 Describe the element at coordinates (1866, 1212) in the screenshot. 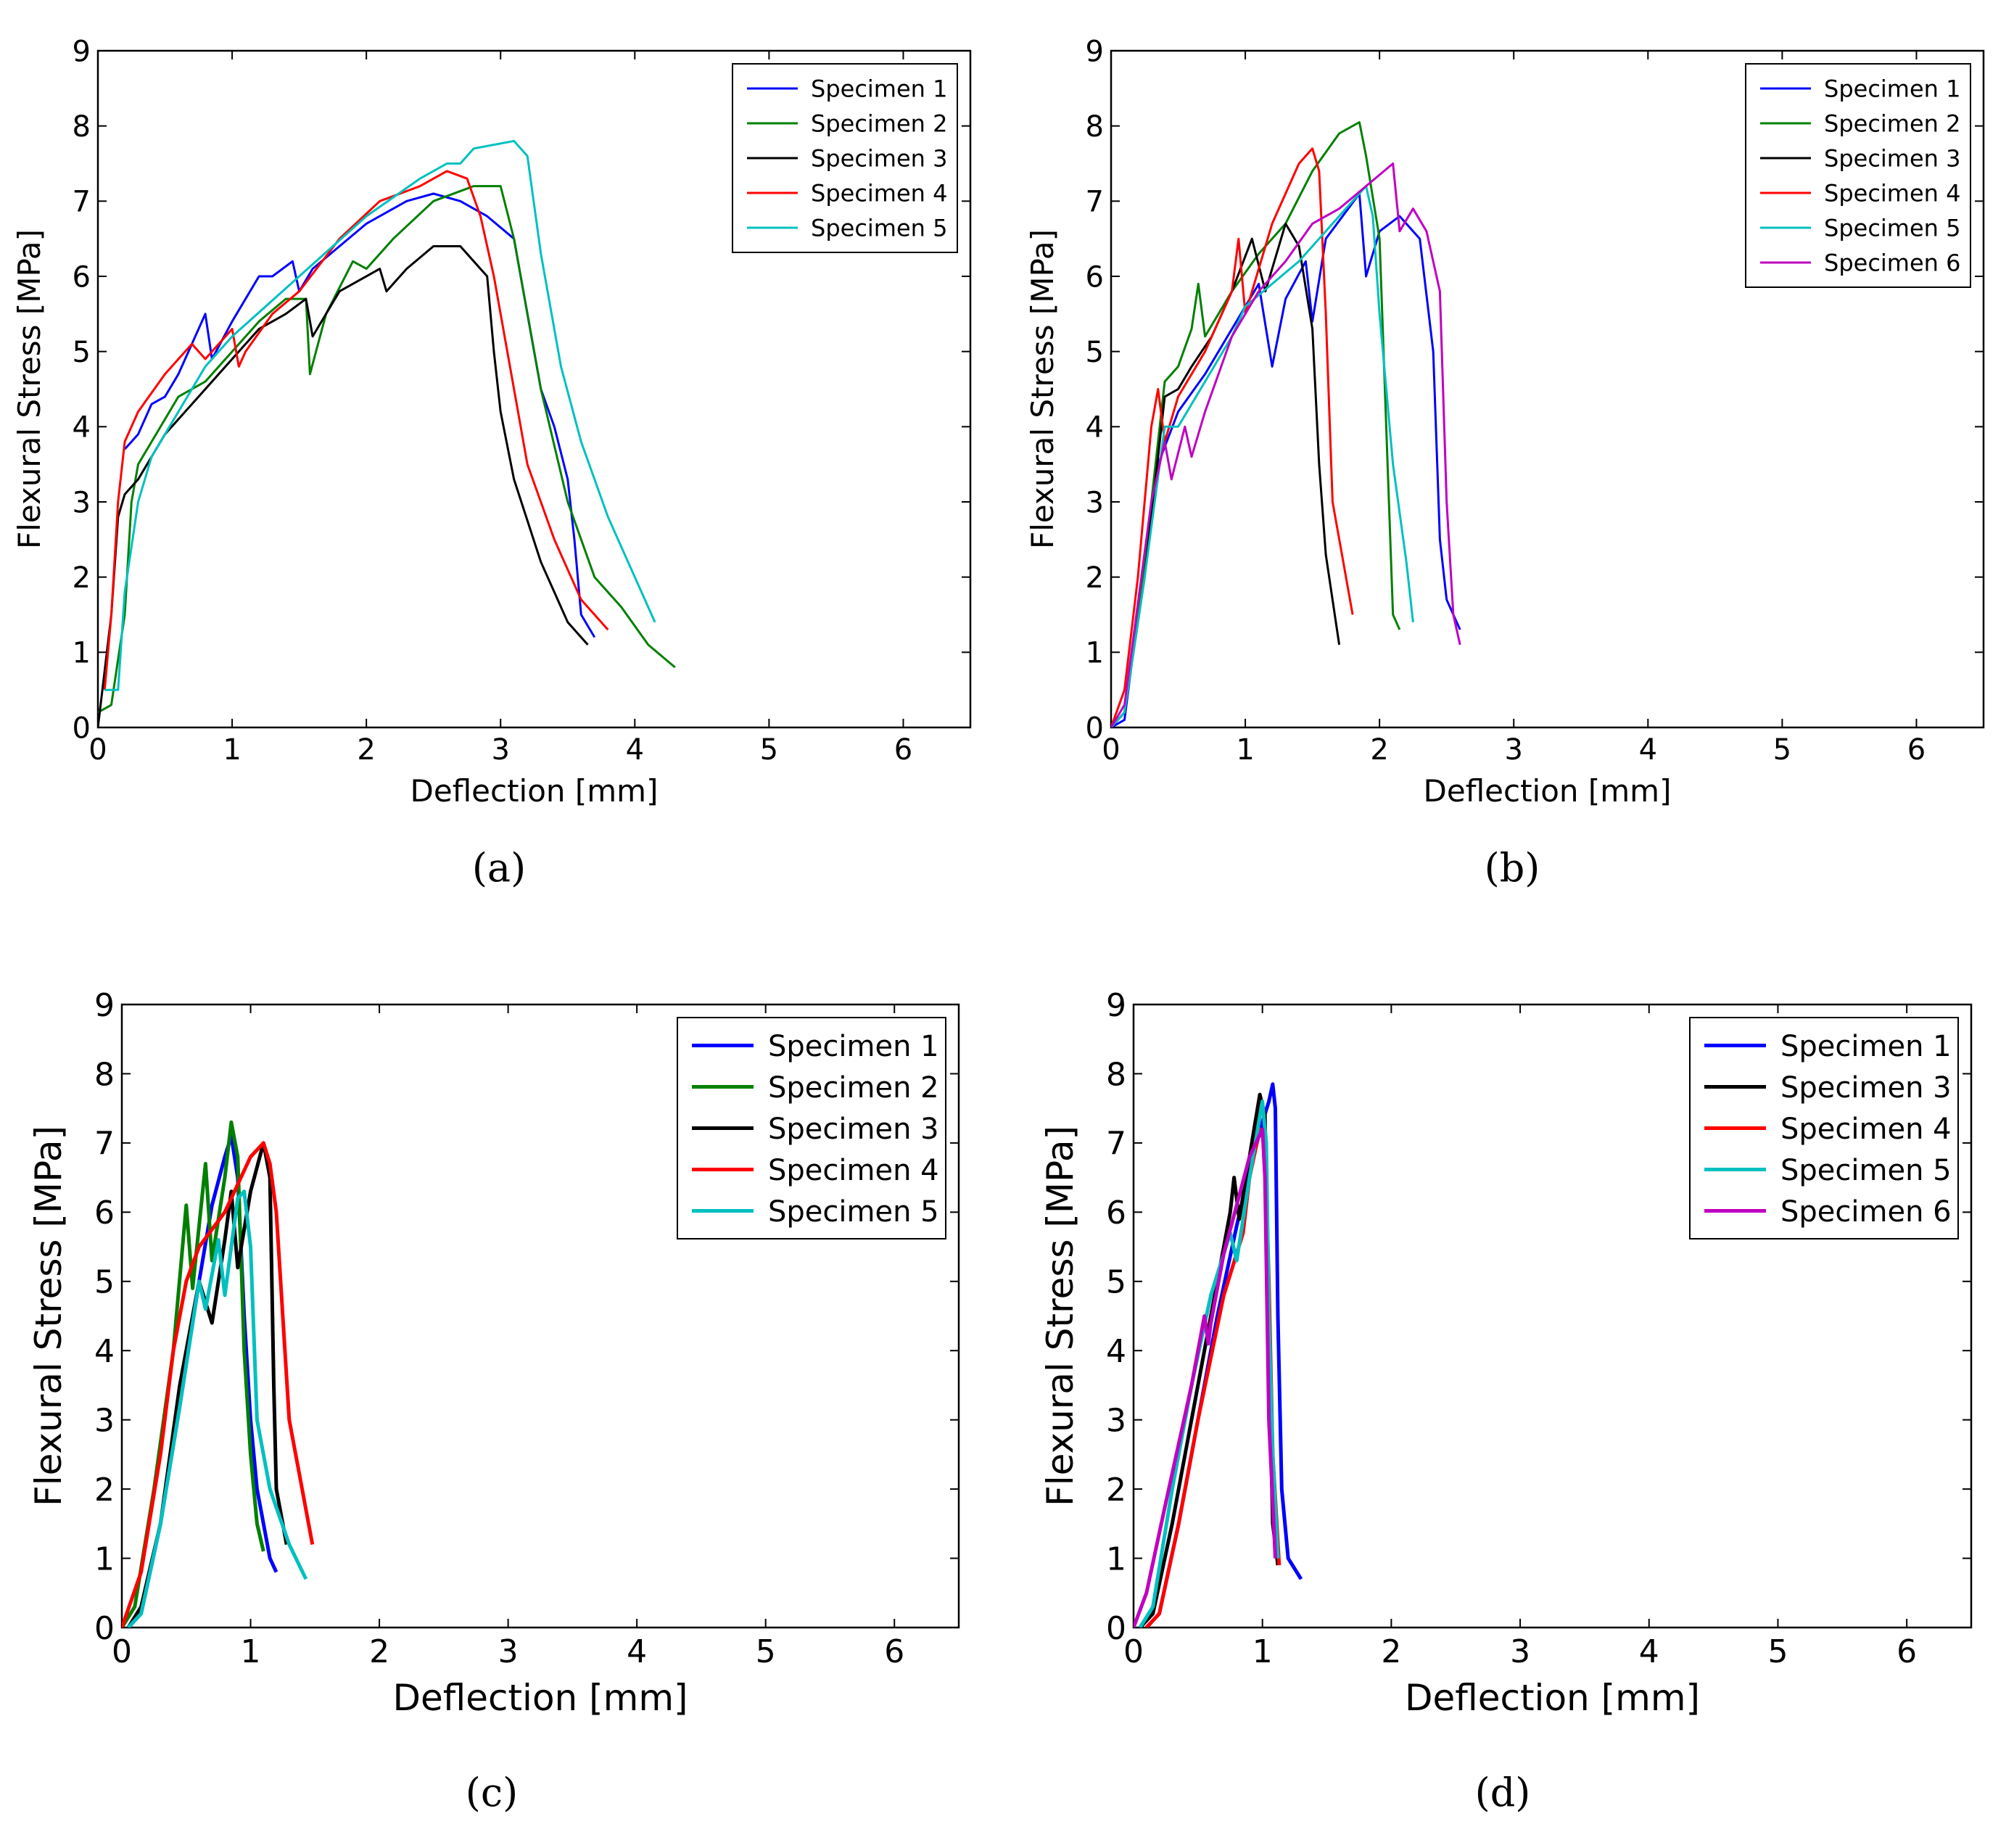

I see `legend-label: Specimen 6` at that location.